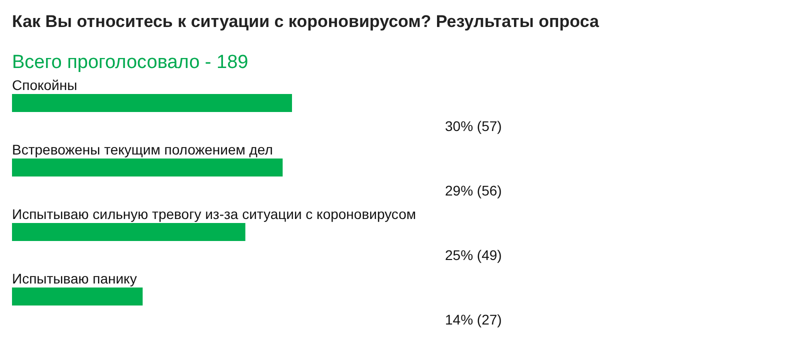 The width and height of the screenshot is (800, 352). Describe the element at coordinates (473, 255) in the screenshot. I see `data-label: 25% (49)` at that location.